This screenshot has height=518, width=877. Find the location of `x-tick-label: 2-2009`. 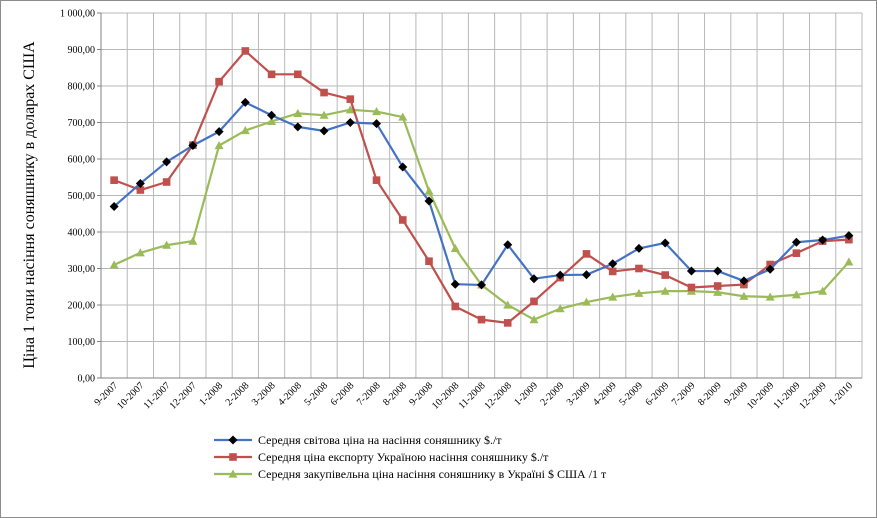

x-tick-label: 2-2009 is located at coordinates (553, 394).